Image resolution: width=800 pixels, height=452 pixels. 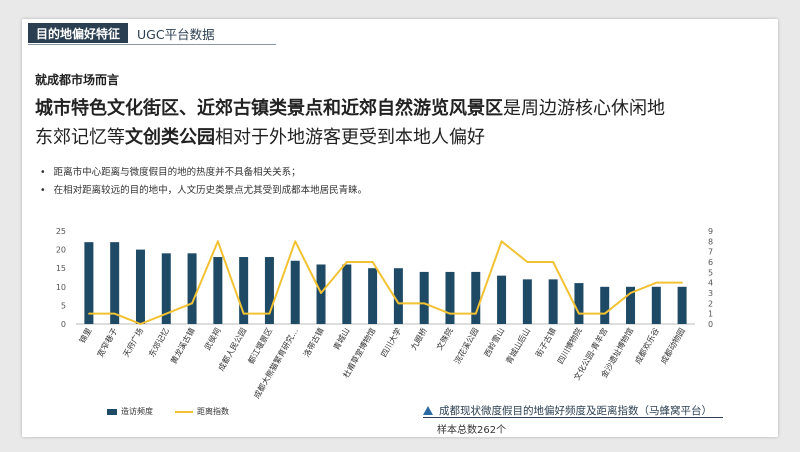 What do you see at coordinates (61, 268) in the screenshot?
I see `y-left-tick-label: 15` at bounding box center [61, 268].